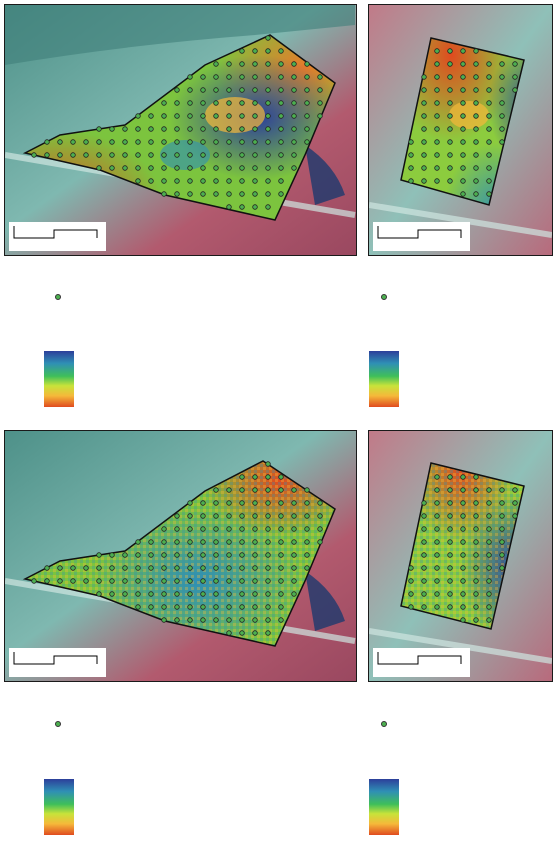 The width and height of the screenshot is (557, 850). I want to click on field-boundary, so click(462, 121).